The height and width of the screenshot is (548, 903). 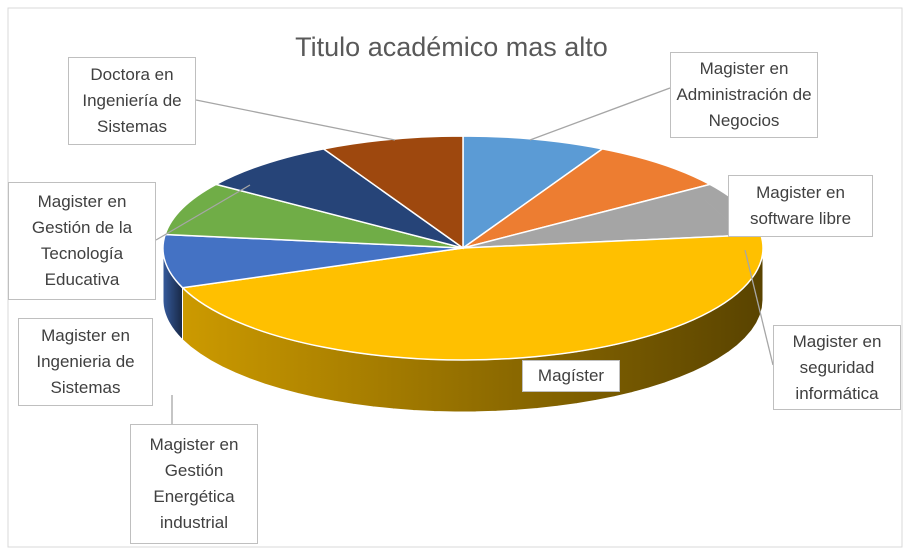 I want to click on data-label: Magister en seguridad informática, so click(x=837, y=367).